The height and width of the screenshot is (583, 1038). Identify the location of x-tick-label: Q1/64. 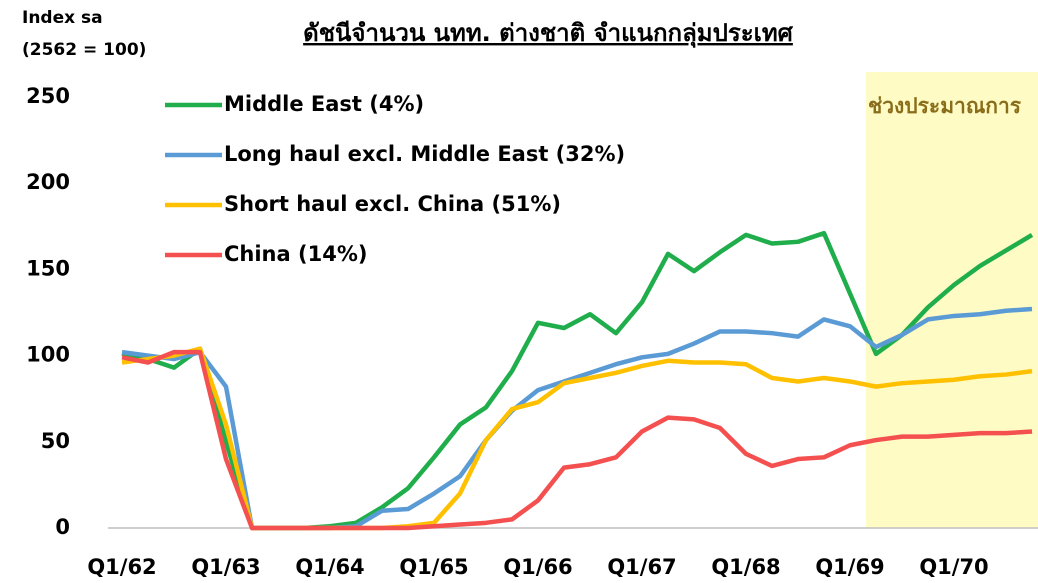
(329, 567).